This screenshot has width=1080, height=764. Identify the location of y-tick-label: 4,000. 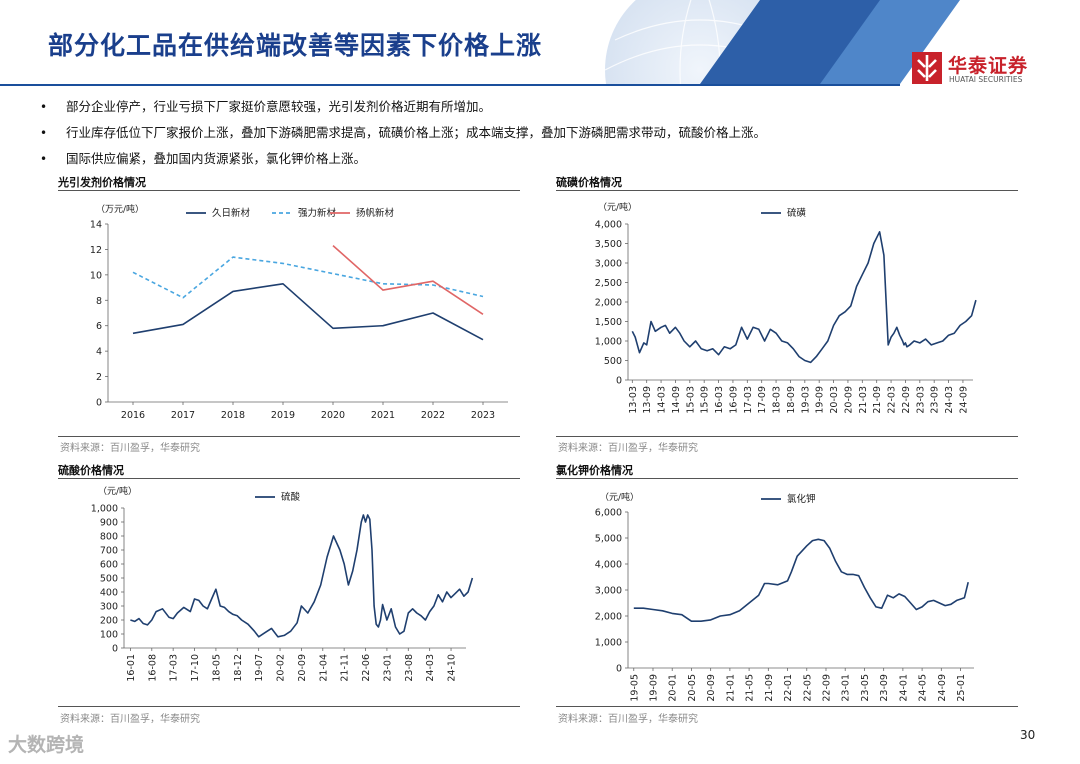
(608, 565).